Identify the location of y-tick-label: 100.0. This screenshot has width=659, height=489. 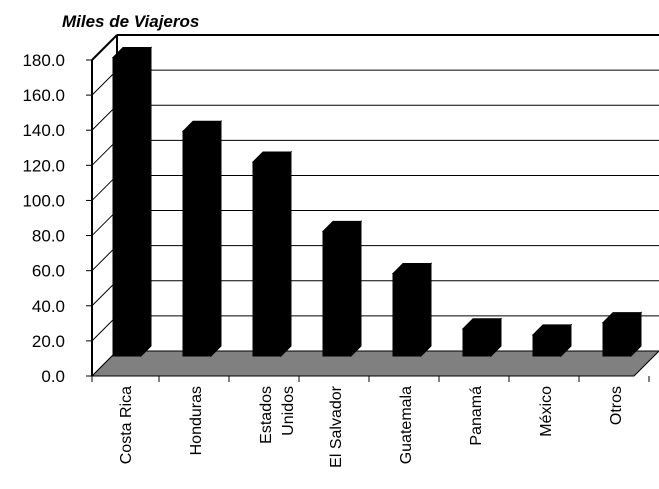
(43, 200).